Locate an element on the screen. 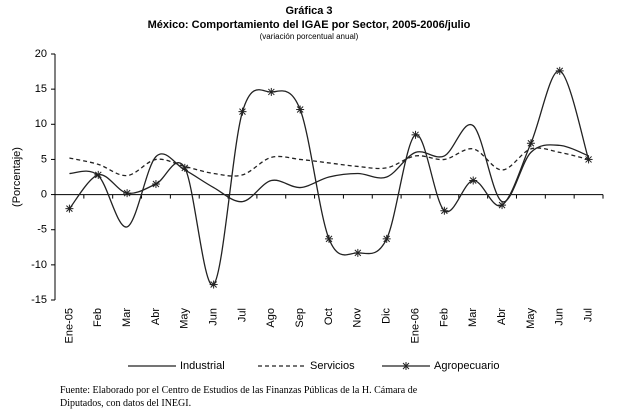 Image resolution: width=618 pixels, height=417 pixels. source-note: Diputados, con datos del INEGI. is located at coordinates (125, 403).